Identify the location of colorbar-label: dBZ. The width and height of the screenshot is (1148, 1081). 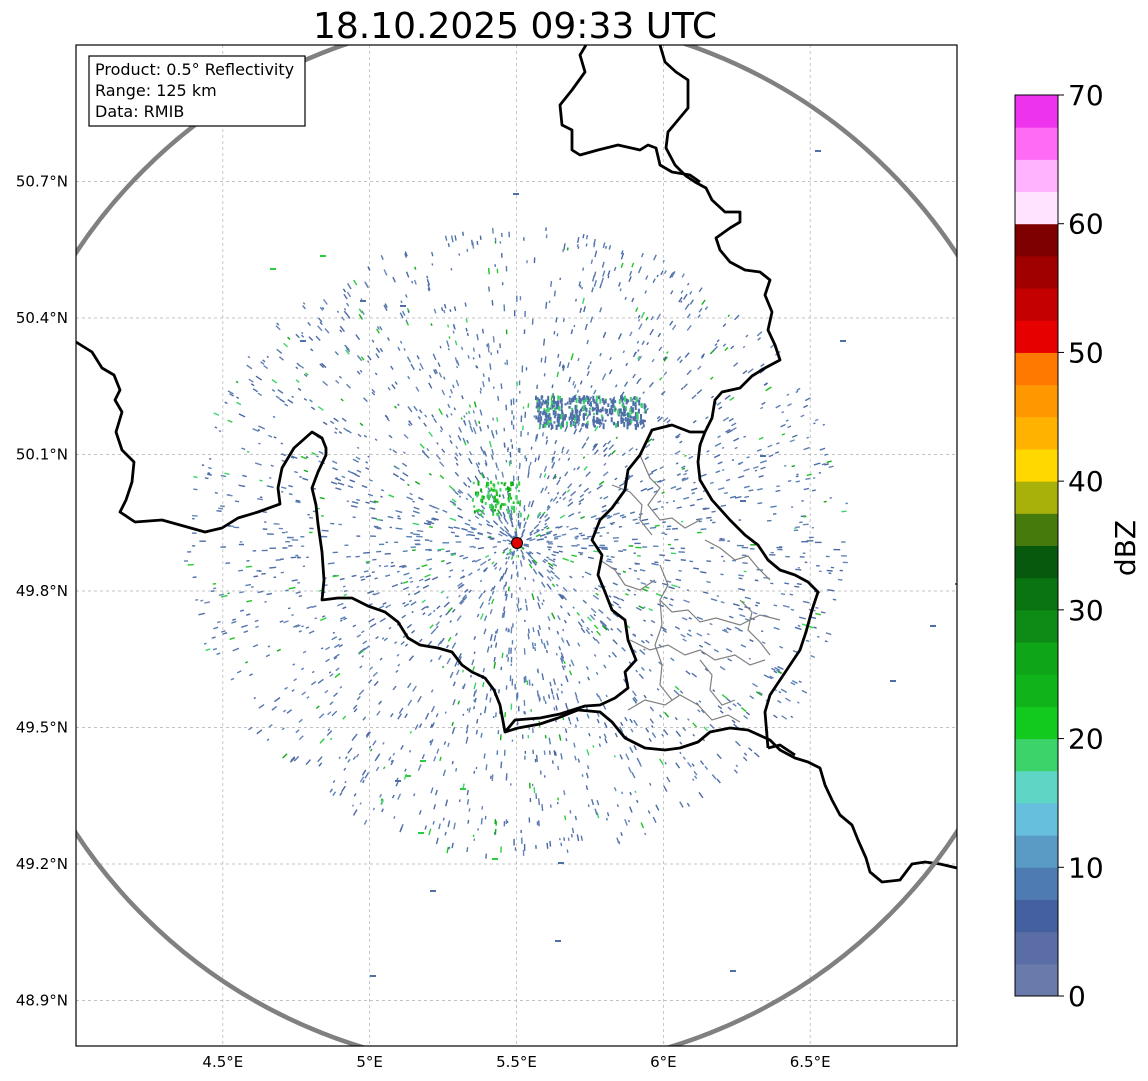
(1125, 548).